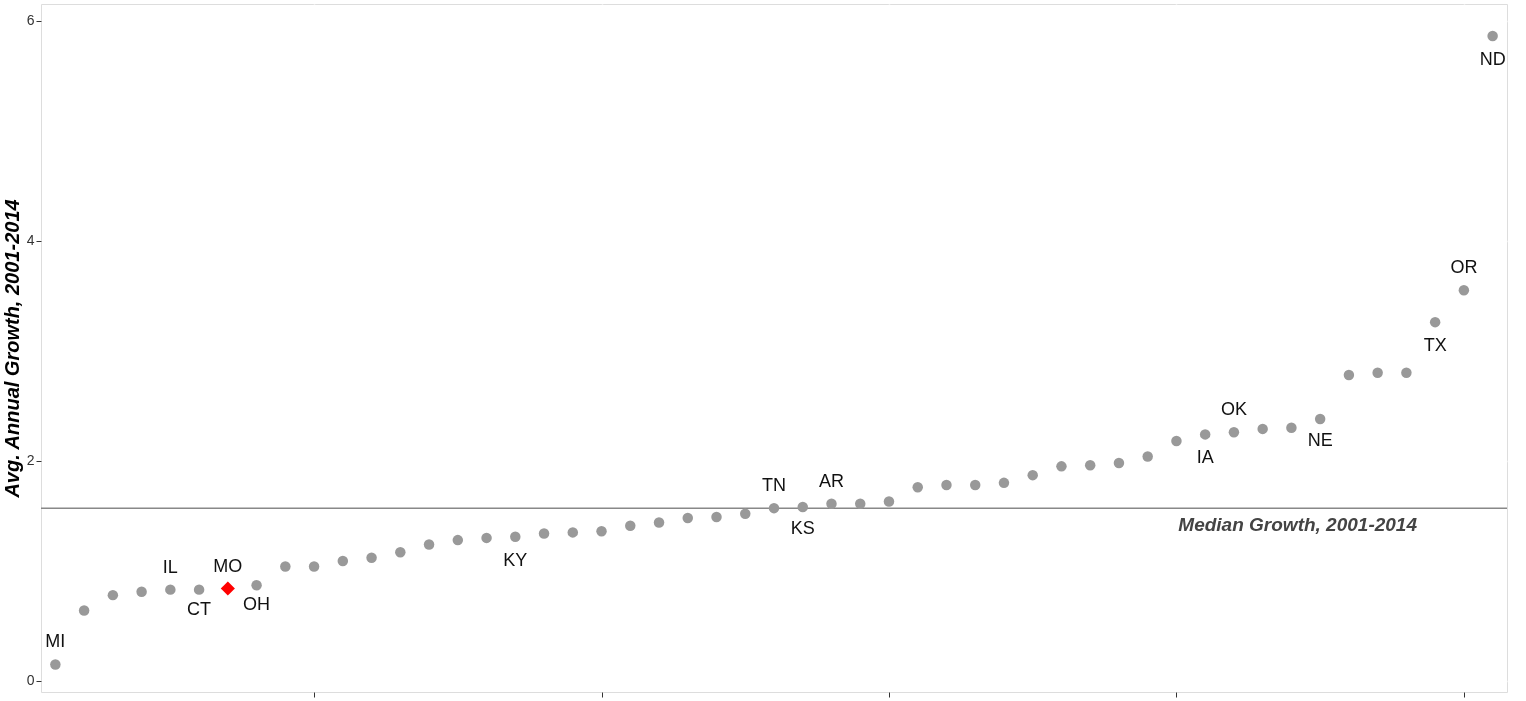  What do you see at coordinates (55, 641) in the screenshot?
I see `data-label: MI` at bounding box center [55, 641].